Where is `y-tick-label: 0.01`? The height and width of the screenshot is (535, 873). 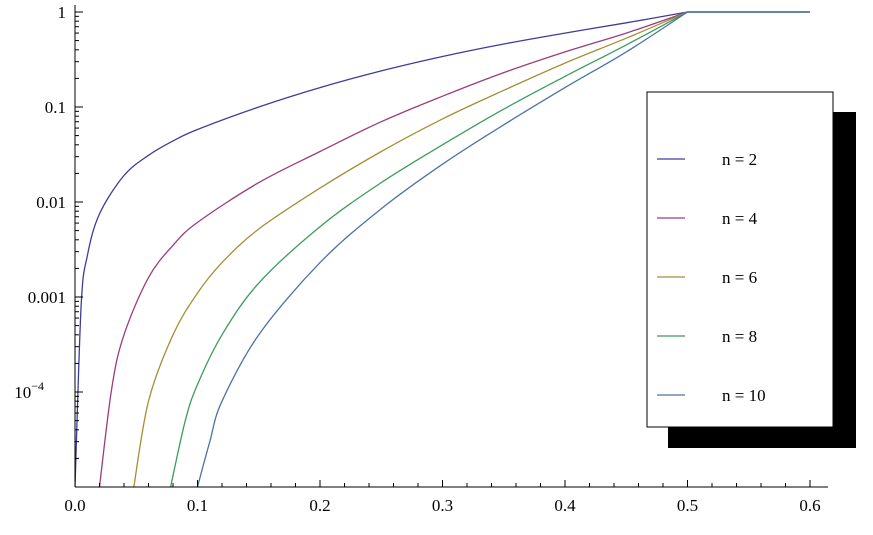 y-tick-label: 0.01 is located at coordinates (51, 202).